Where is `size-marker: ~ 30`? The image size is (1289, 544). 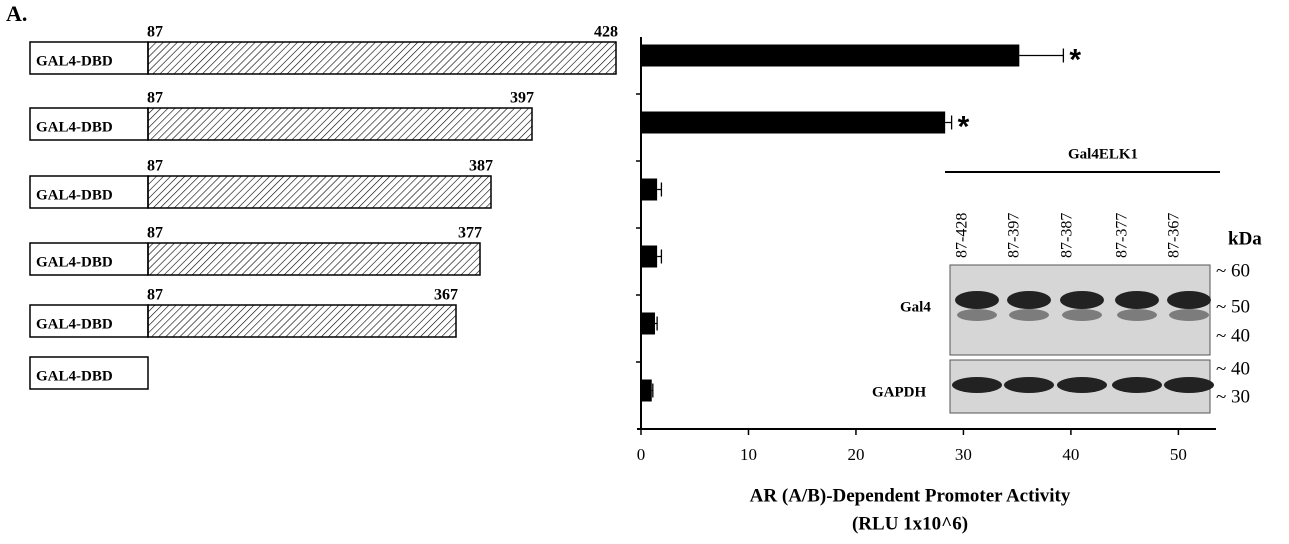 size-marker: ~ 30 is located at coordinates (1233, 396).